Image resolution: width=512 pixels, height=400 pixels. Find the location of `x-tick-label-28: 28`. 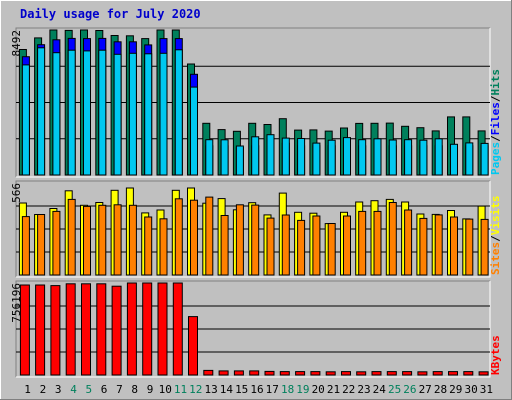

x-tick-label-28: 28 is located at coordinates (440, 389).